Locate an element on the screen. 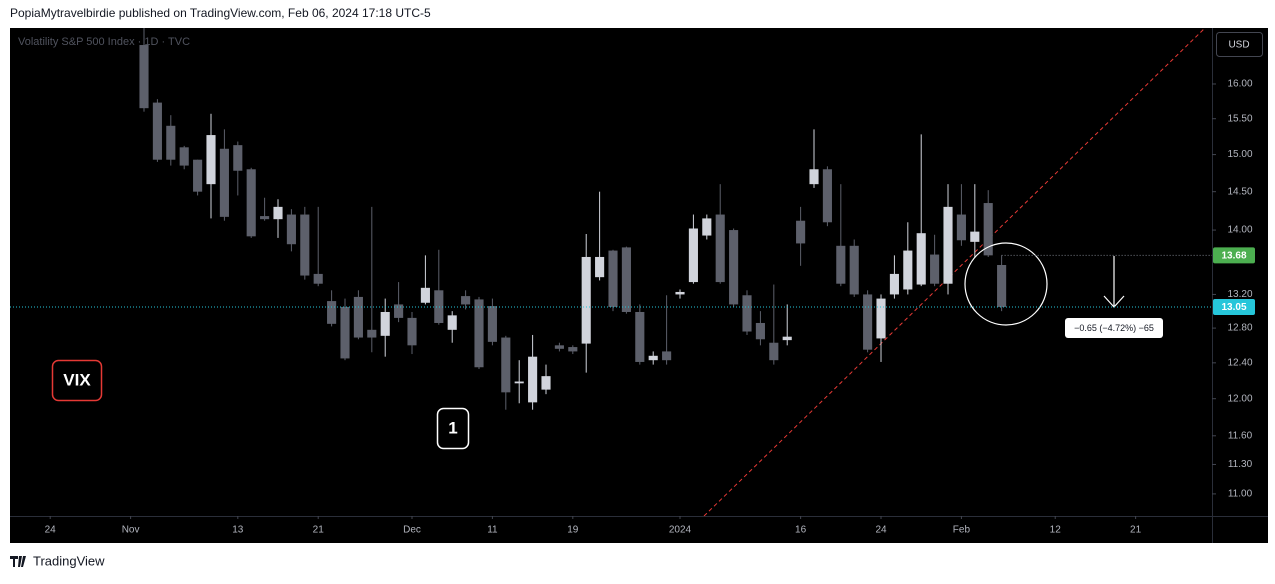 The height and width of the screenshot is (584, 1275). change-box is located at coordinates (1114, 328).